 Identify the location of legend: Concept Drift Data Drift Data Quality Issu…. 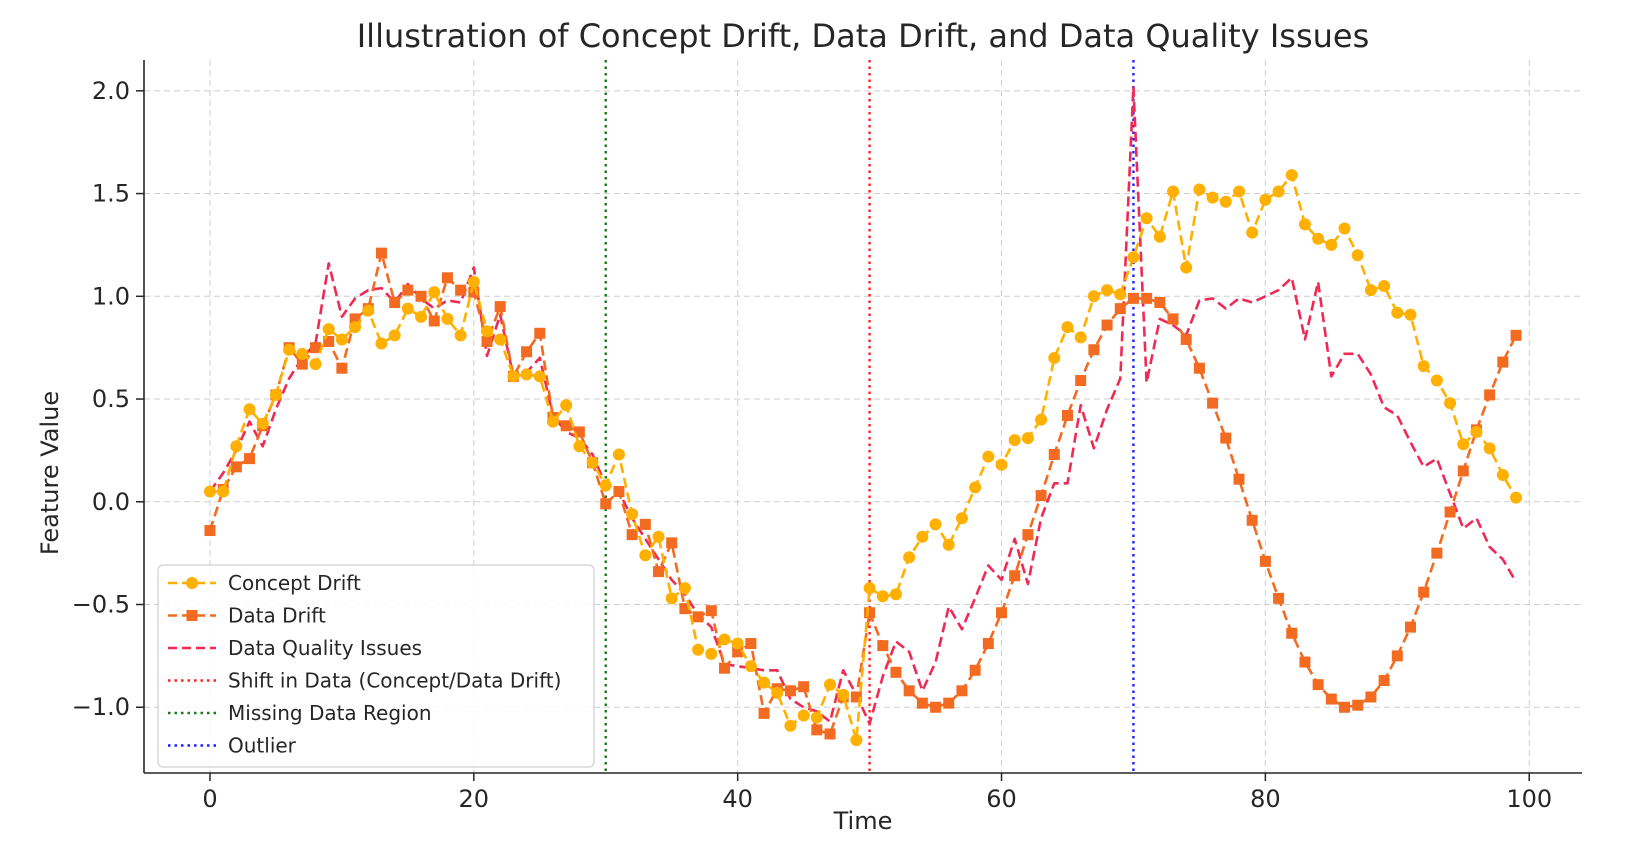
(376, 666).